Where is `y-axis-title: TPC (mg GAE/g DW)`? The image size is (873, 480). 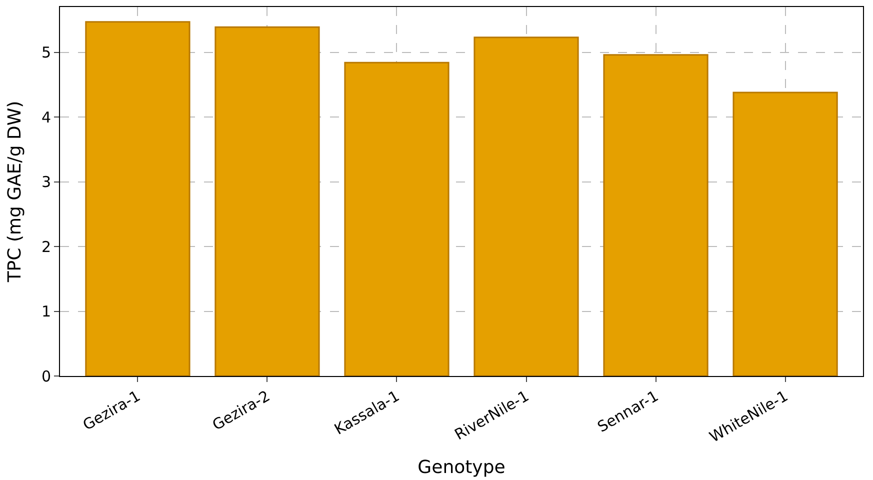
y-axis-title: TPC (mg GAE/g DW) is located at coordinates (15, 192).